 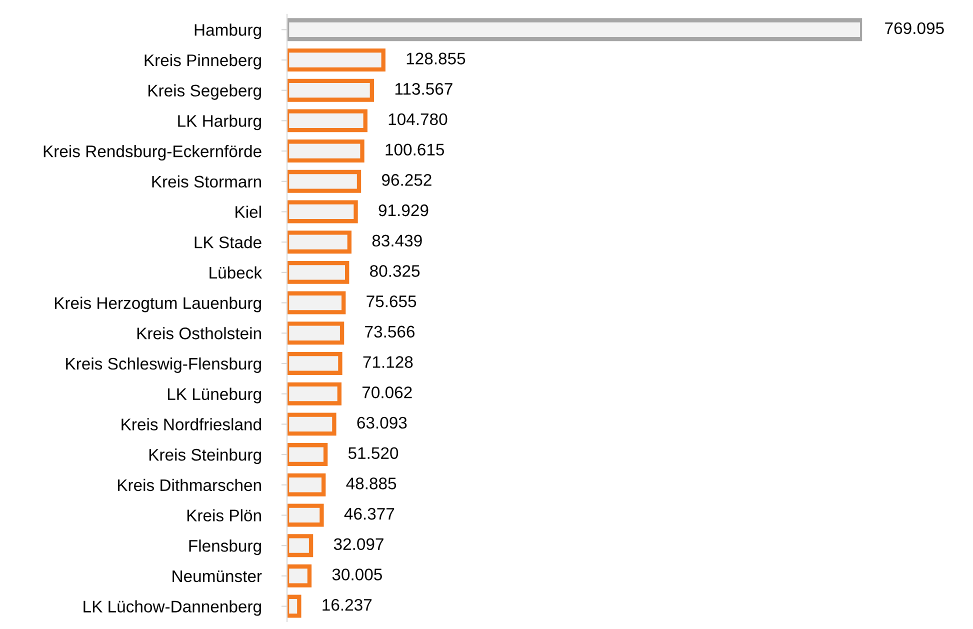 What do you see at coordinates (236, 272) in the screenshot?
I see `y-tick-label: Lübeck` at bounding box center [236, 272].